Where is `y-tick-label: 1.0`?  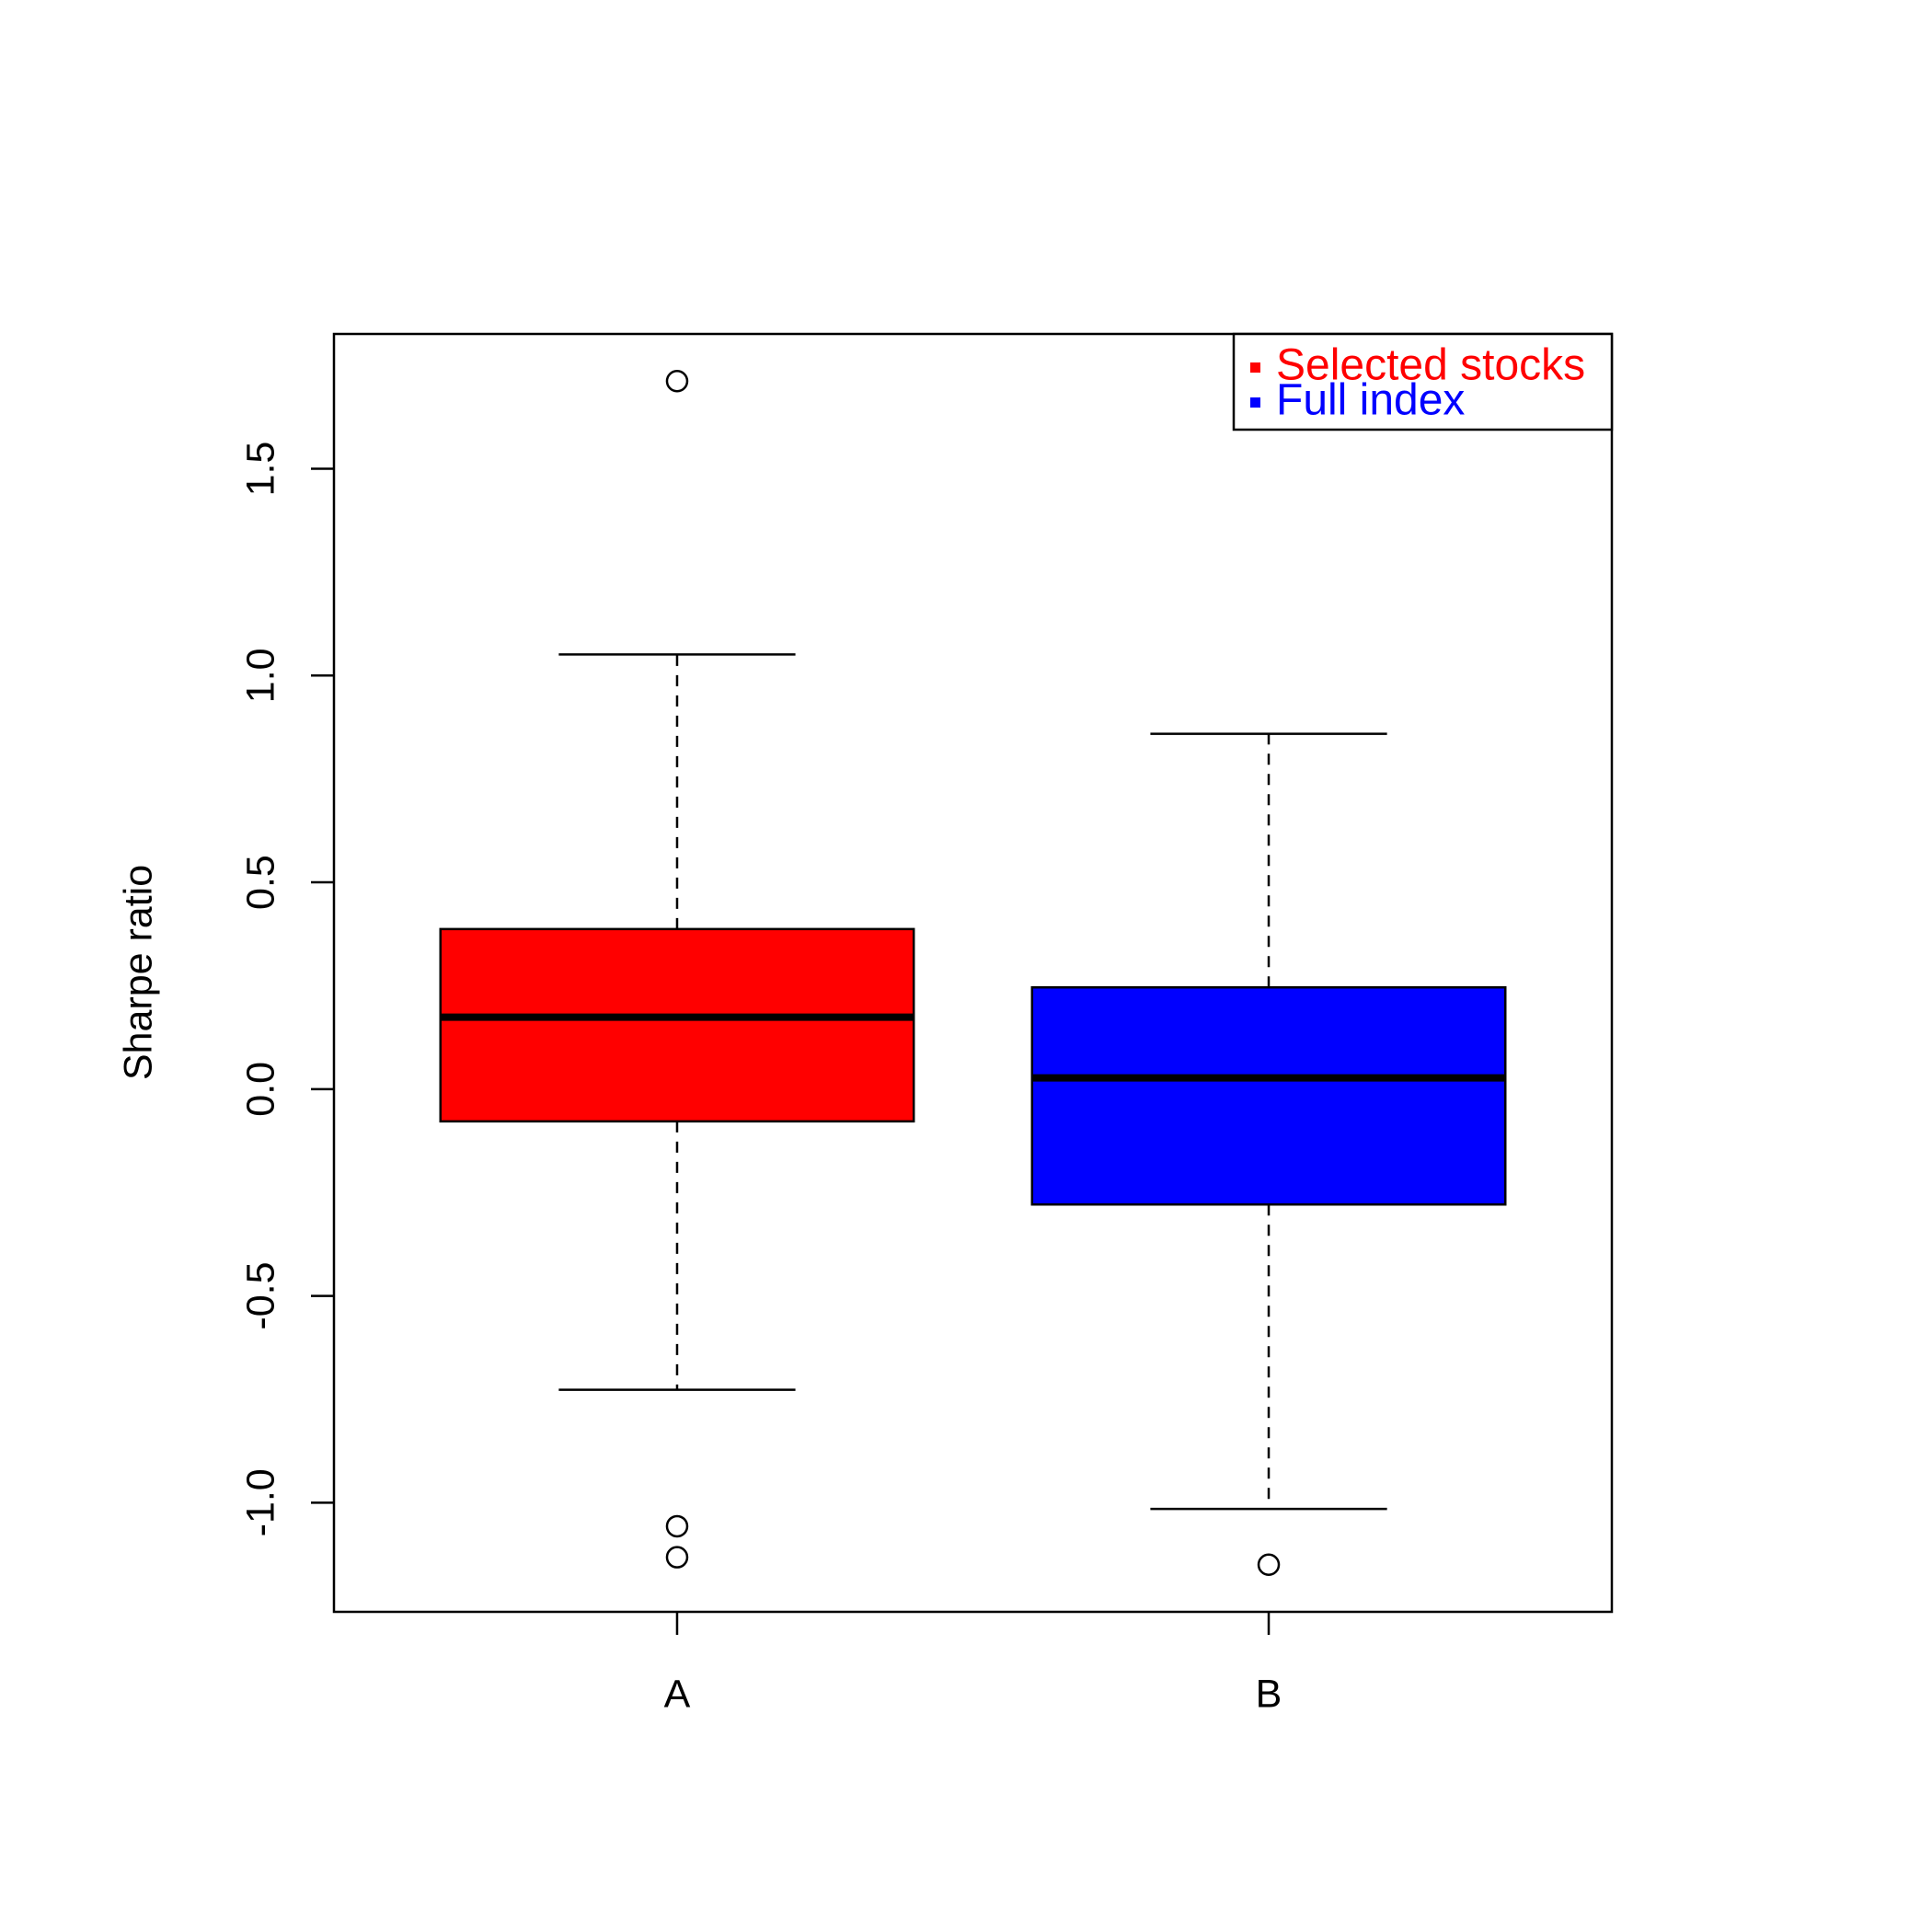 y-tick-label: 1.0 is located at coordinates (260, 675).